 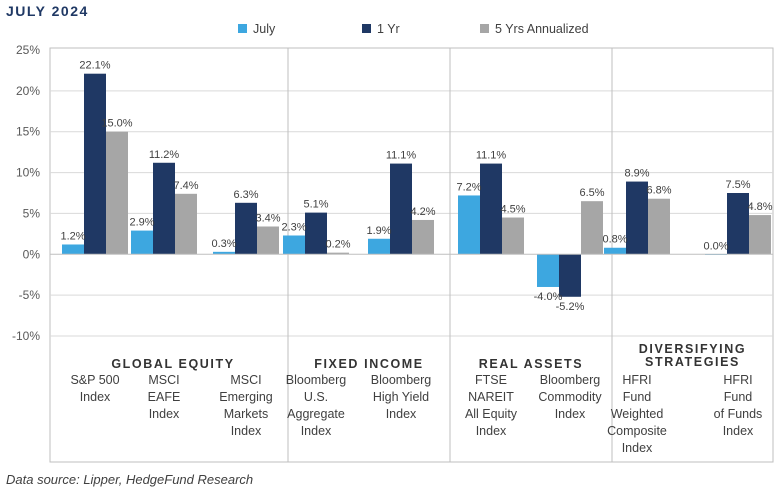 I want to click on data-label: 2.9%, so click(x=141, y=223).